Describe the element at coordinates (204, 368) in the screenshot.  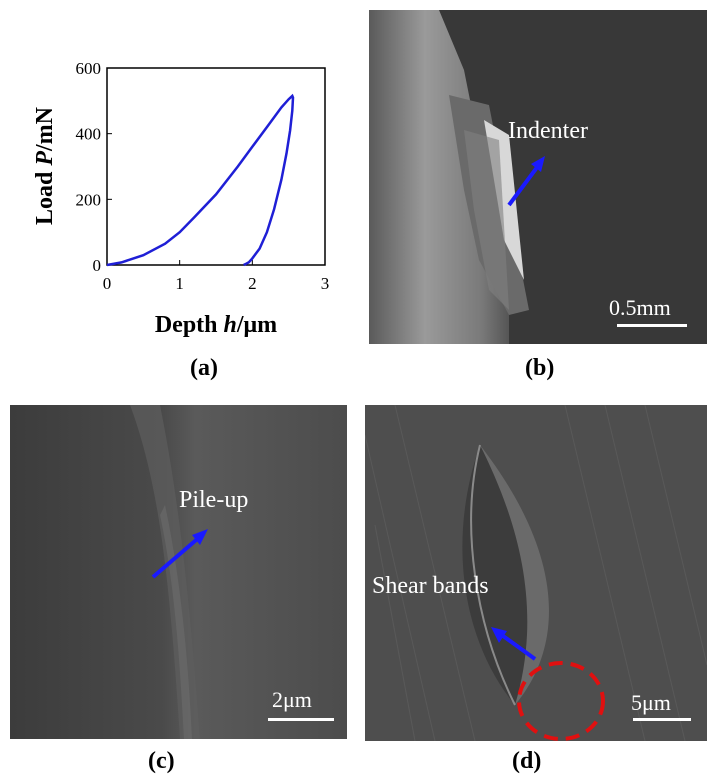
I see `panel-a-label: (a)` at that location.